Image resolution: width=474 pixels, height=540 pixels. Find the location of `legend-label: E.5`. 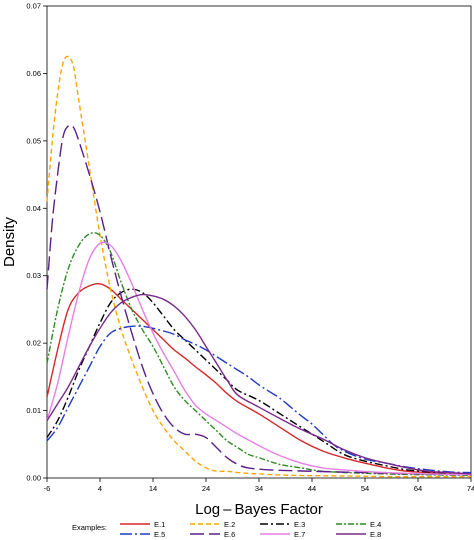

legend-label: E.5 is located at coordinates (159, 534).